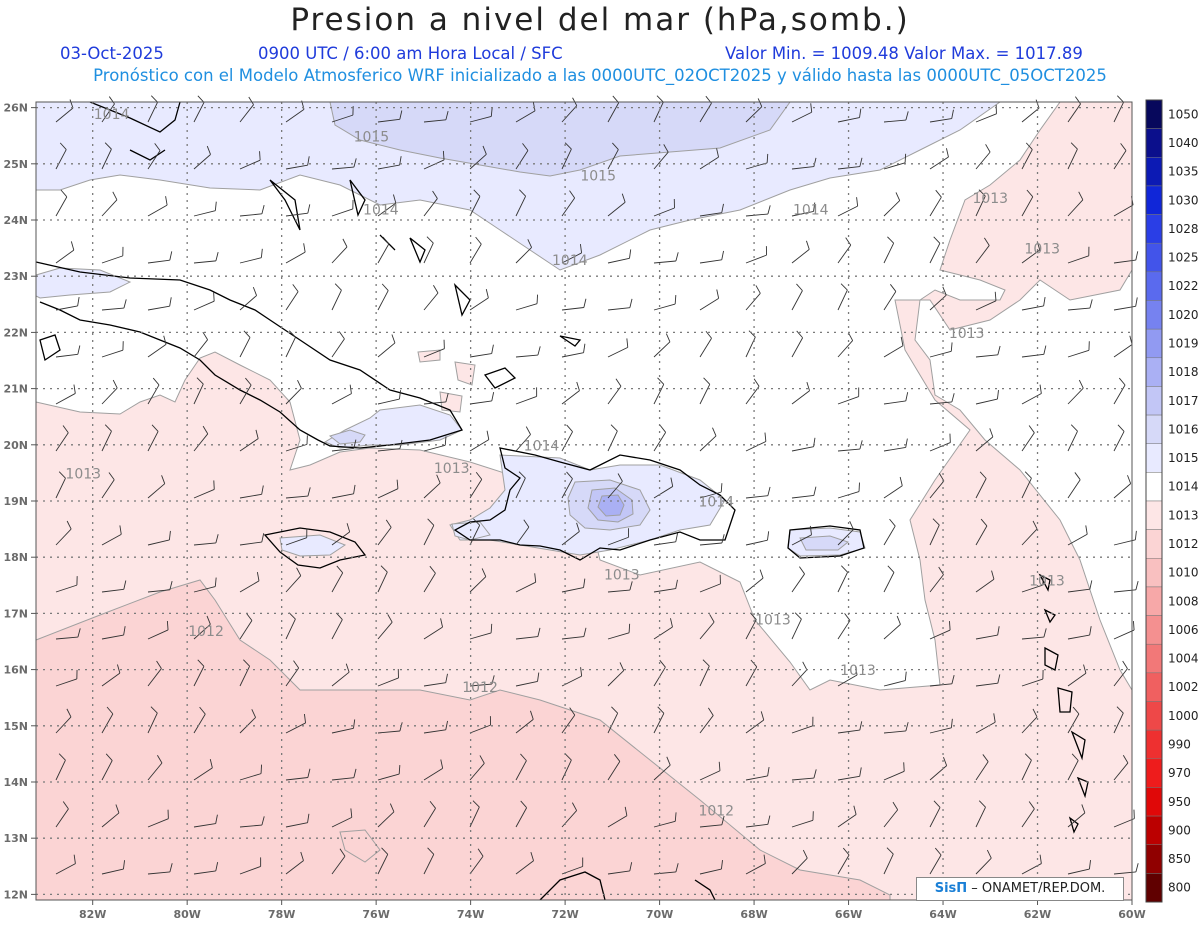 Image resolution: width=1200 pixels, height=927 pixels. Describe the element at coordinates (15, 782) in the screenshot. I see `latitude-label: 14N` at that location.